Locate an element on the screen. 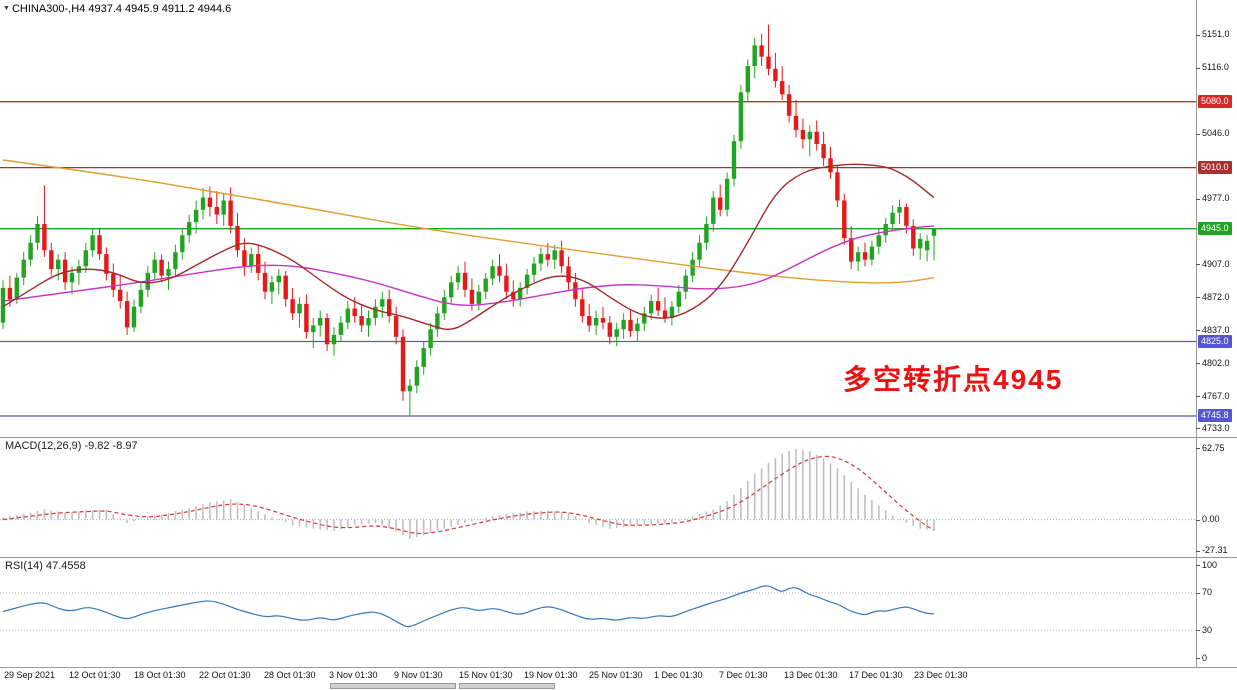  price-tick-label: 5046.0 is located at coordinates (1216, 133).